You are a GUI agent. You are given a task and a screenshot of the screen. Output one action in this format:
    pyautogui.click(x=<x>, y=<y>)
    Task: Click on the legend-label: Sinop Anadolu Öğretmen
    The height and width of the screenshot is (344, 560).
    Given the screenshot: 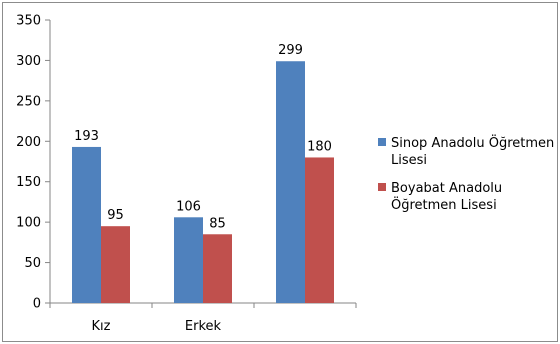 What is the action you would take?
    pyautogui.click(x=472, y=142)
    